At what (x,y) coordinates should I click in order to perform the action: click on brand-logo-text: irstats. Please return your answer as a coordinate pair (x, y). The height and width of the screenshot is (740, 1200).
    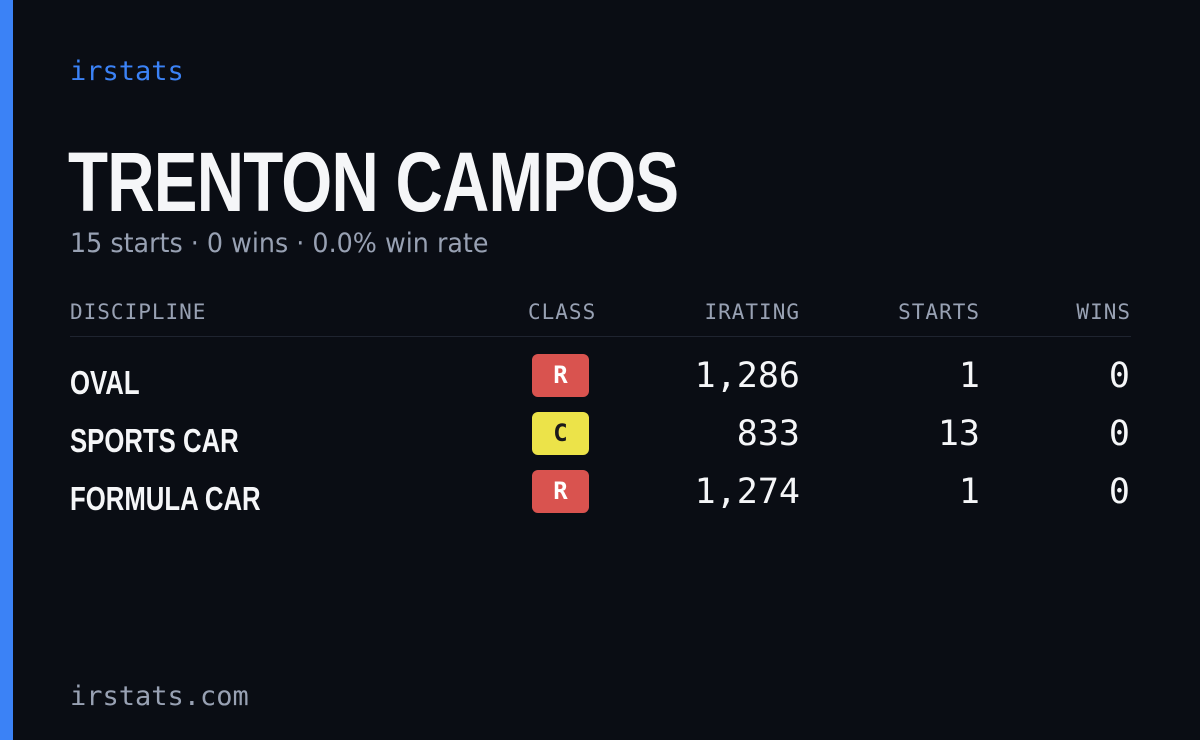
    Looking at the image, I should click on (127, 71).